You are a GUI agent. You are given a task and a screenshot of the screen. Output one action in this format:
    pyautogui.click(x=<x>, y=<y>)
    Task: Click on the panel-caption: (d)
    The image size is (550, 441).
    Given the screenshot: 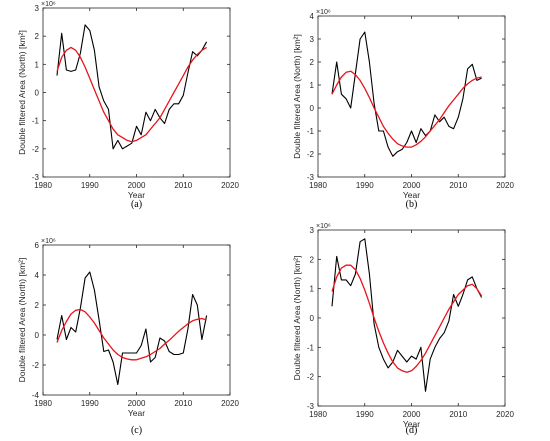 What is the action you would take?
    pyautogui.click(x=412, y=430)
    